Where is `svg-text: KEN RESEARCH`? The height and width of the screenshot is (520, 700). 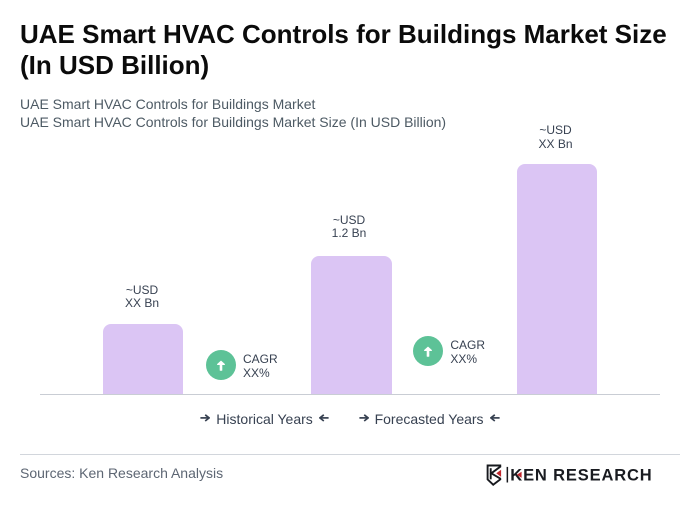 svg-text: KEN RESEARCH is located at coordinates (581, 475).